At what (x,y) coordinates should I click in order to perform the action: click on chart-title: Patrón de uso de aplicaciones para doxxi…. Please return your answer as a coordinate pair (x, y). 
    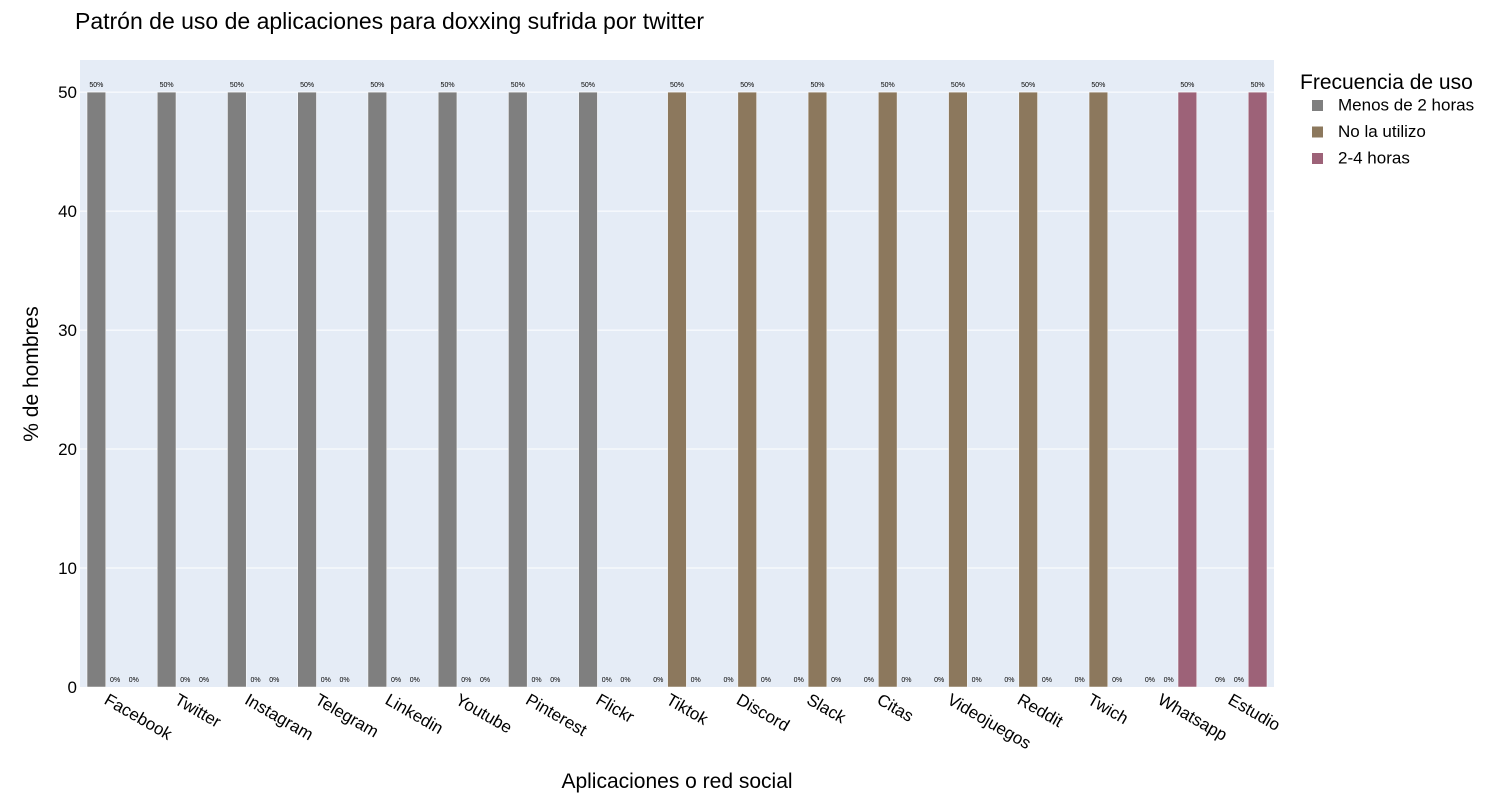
    Looking at the image, I should click on (389, 21).